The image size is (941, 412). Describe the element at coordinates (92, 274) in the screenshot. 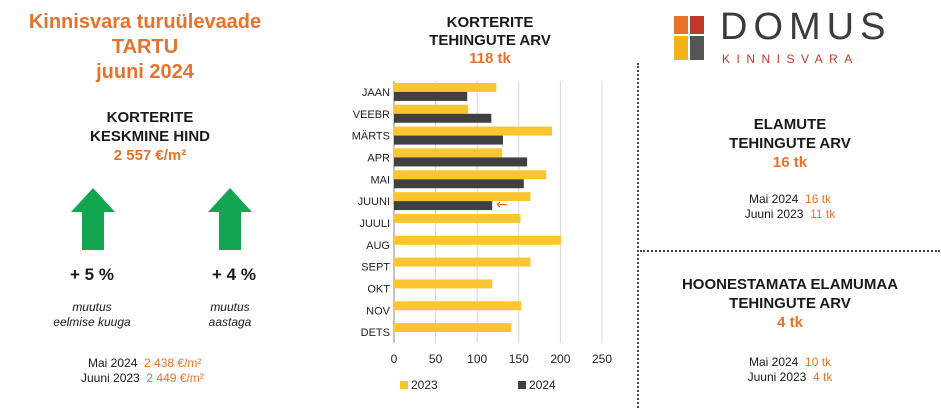

I see `monthly-change-value: + 5 %` at that location.